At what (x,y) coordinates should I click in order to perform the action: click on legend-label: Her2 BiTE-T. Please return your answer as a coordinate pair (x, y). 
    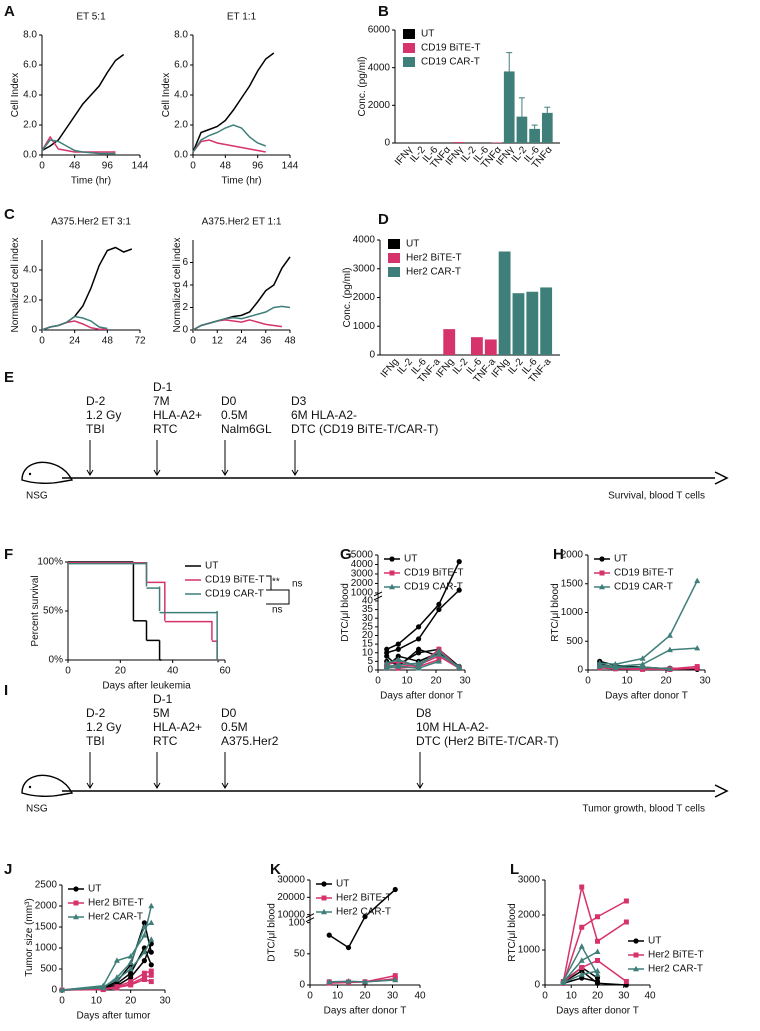
    Looking at the image, I should click on (364, 898).